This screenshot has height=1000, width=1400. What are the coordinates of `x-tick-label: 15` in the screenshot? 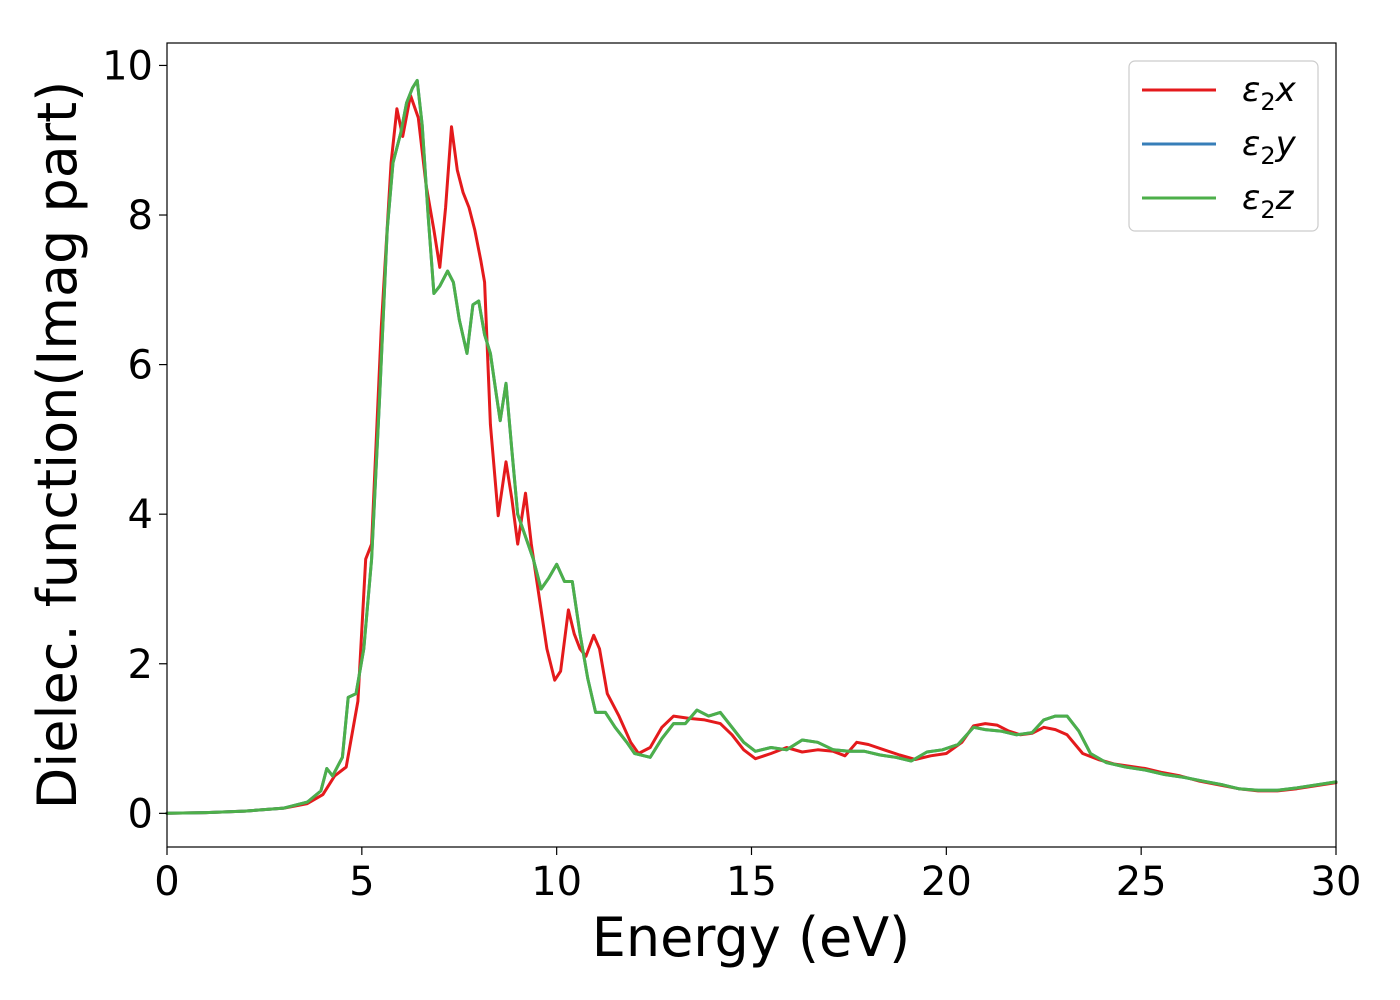 It's located at (751, 882).